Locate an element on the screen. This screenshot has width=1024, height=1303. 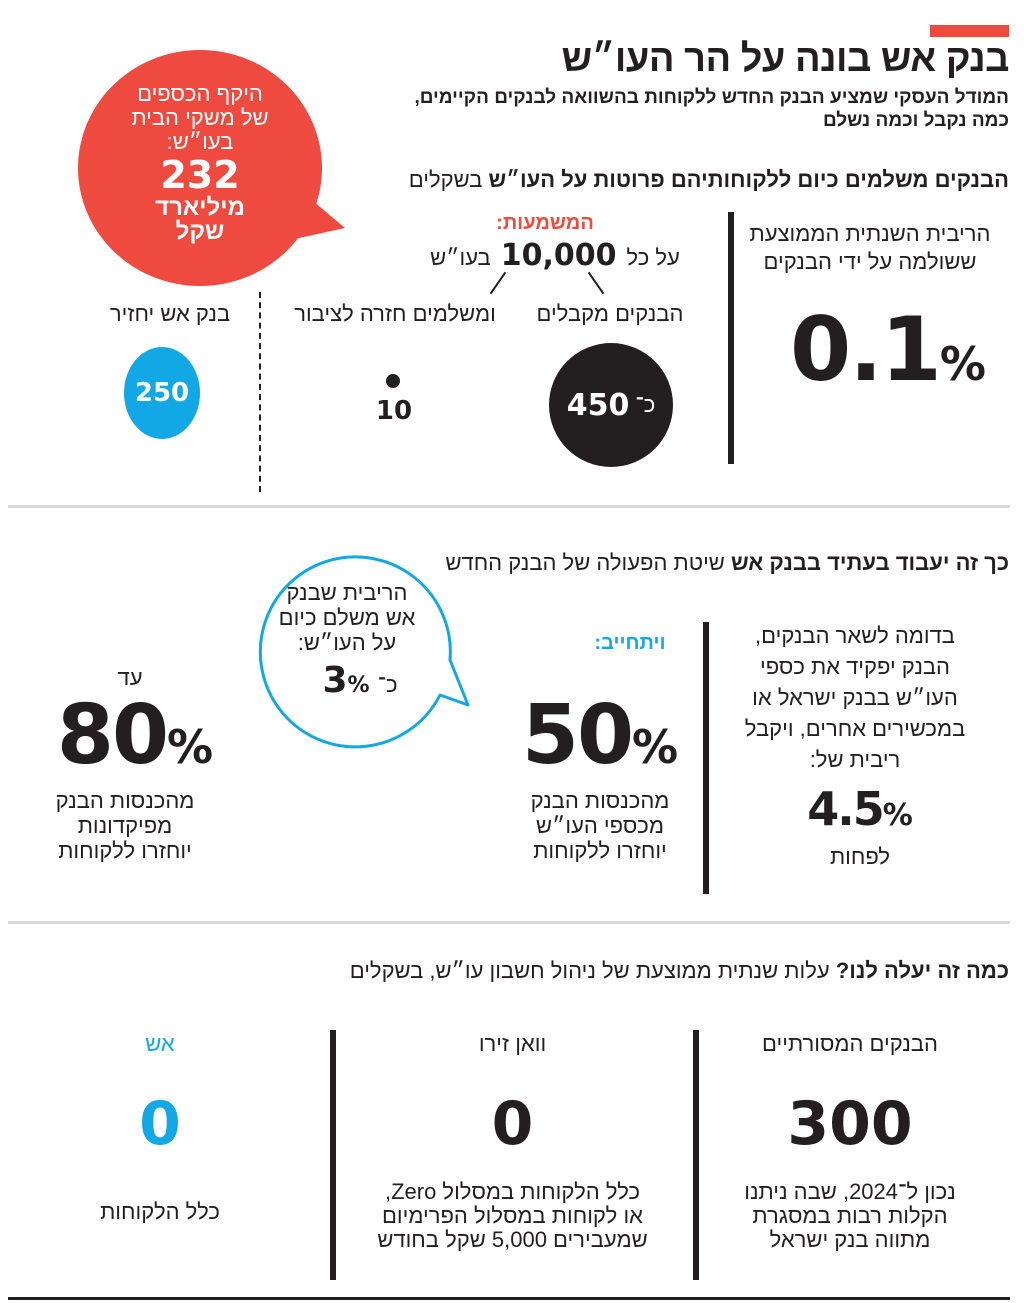
section2-heading-bold: כך זה יעבוד בעתיד בבנק אש is located at coordinates (870, 562).